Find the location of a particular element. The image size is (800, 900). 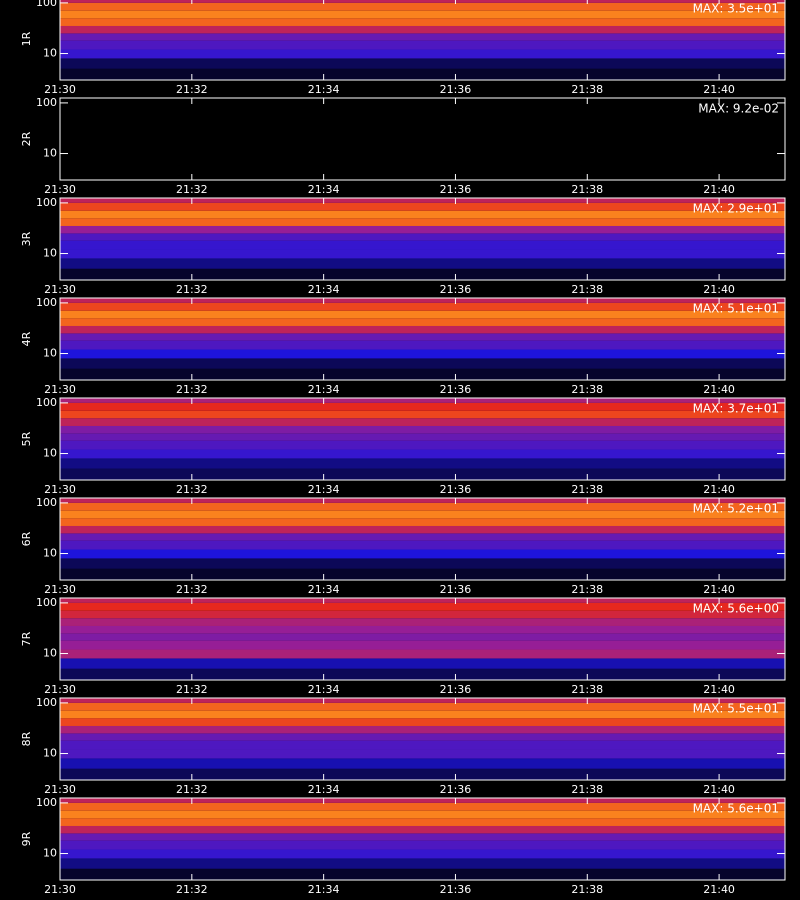

max-annotation: MAX: 5.2e+01 is located at coordinates (736, 509).